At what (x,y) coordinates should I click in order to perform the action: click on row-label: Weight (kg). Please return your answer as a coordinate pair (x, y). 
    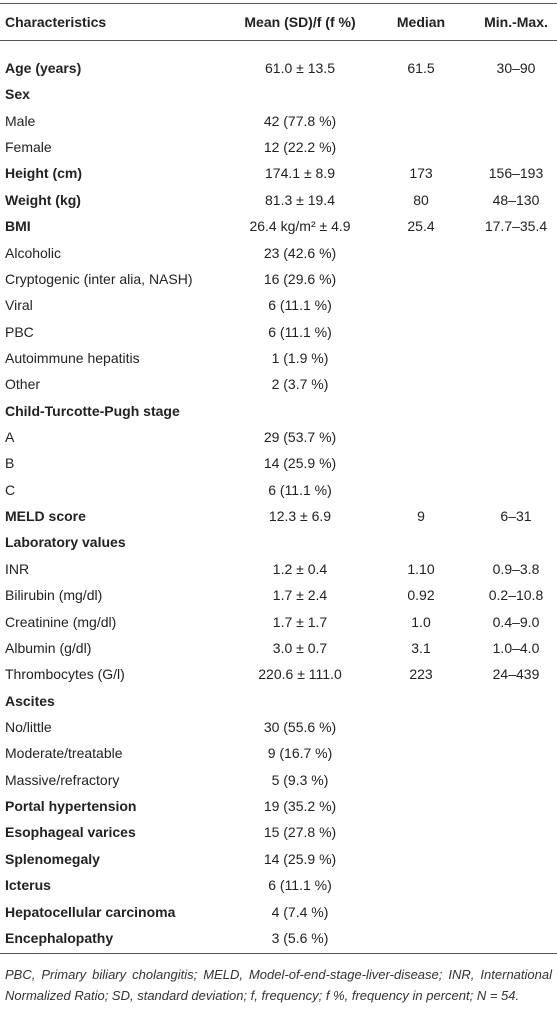
    Looking at the image, I should click on (43, 199).